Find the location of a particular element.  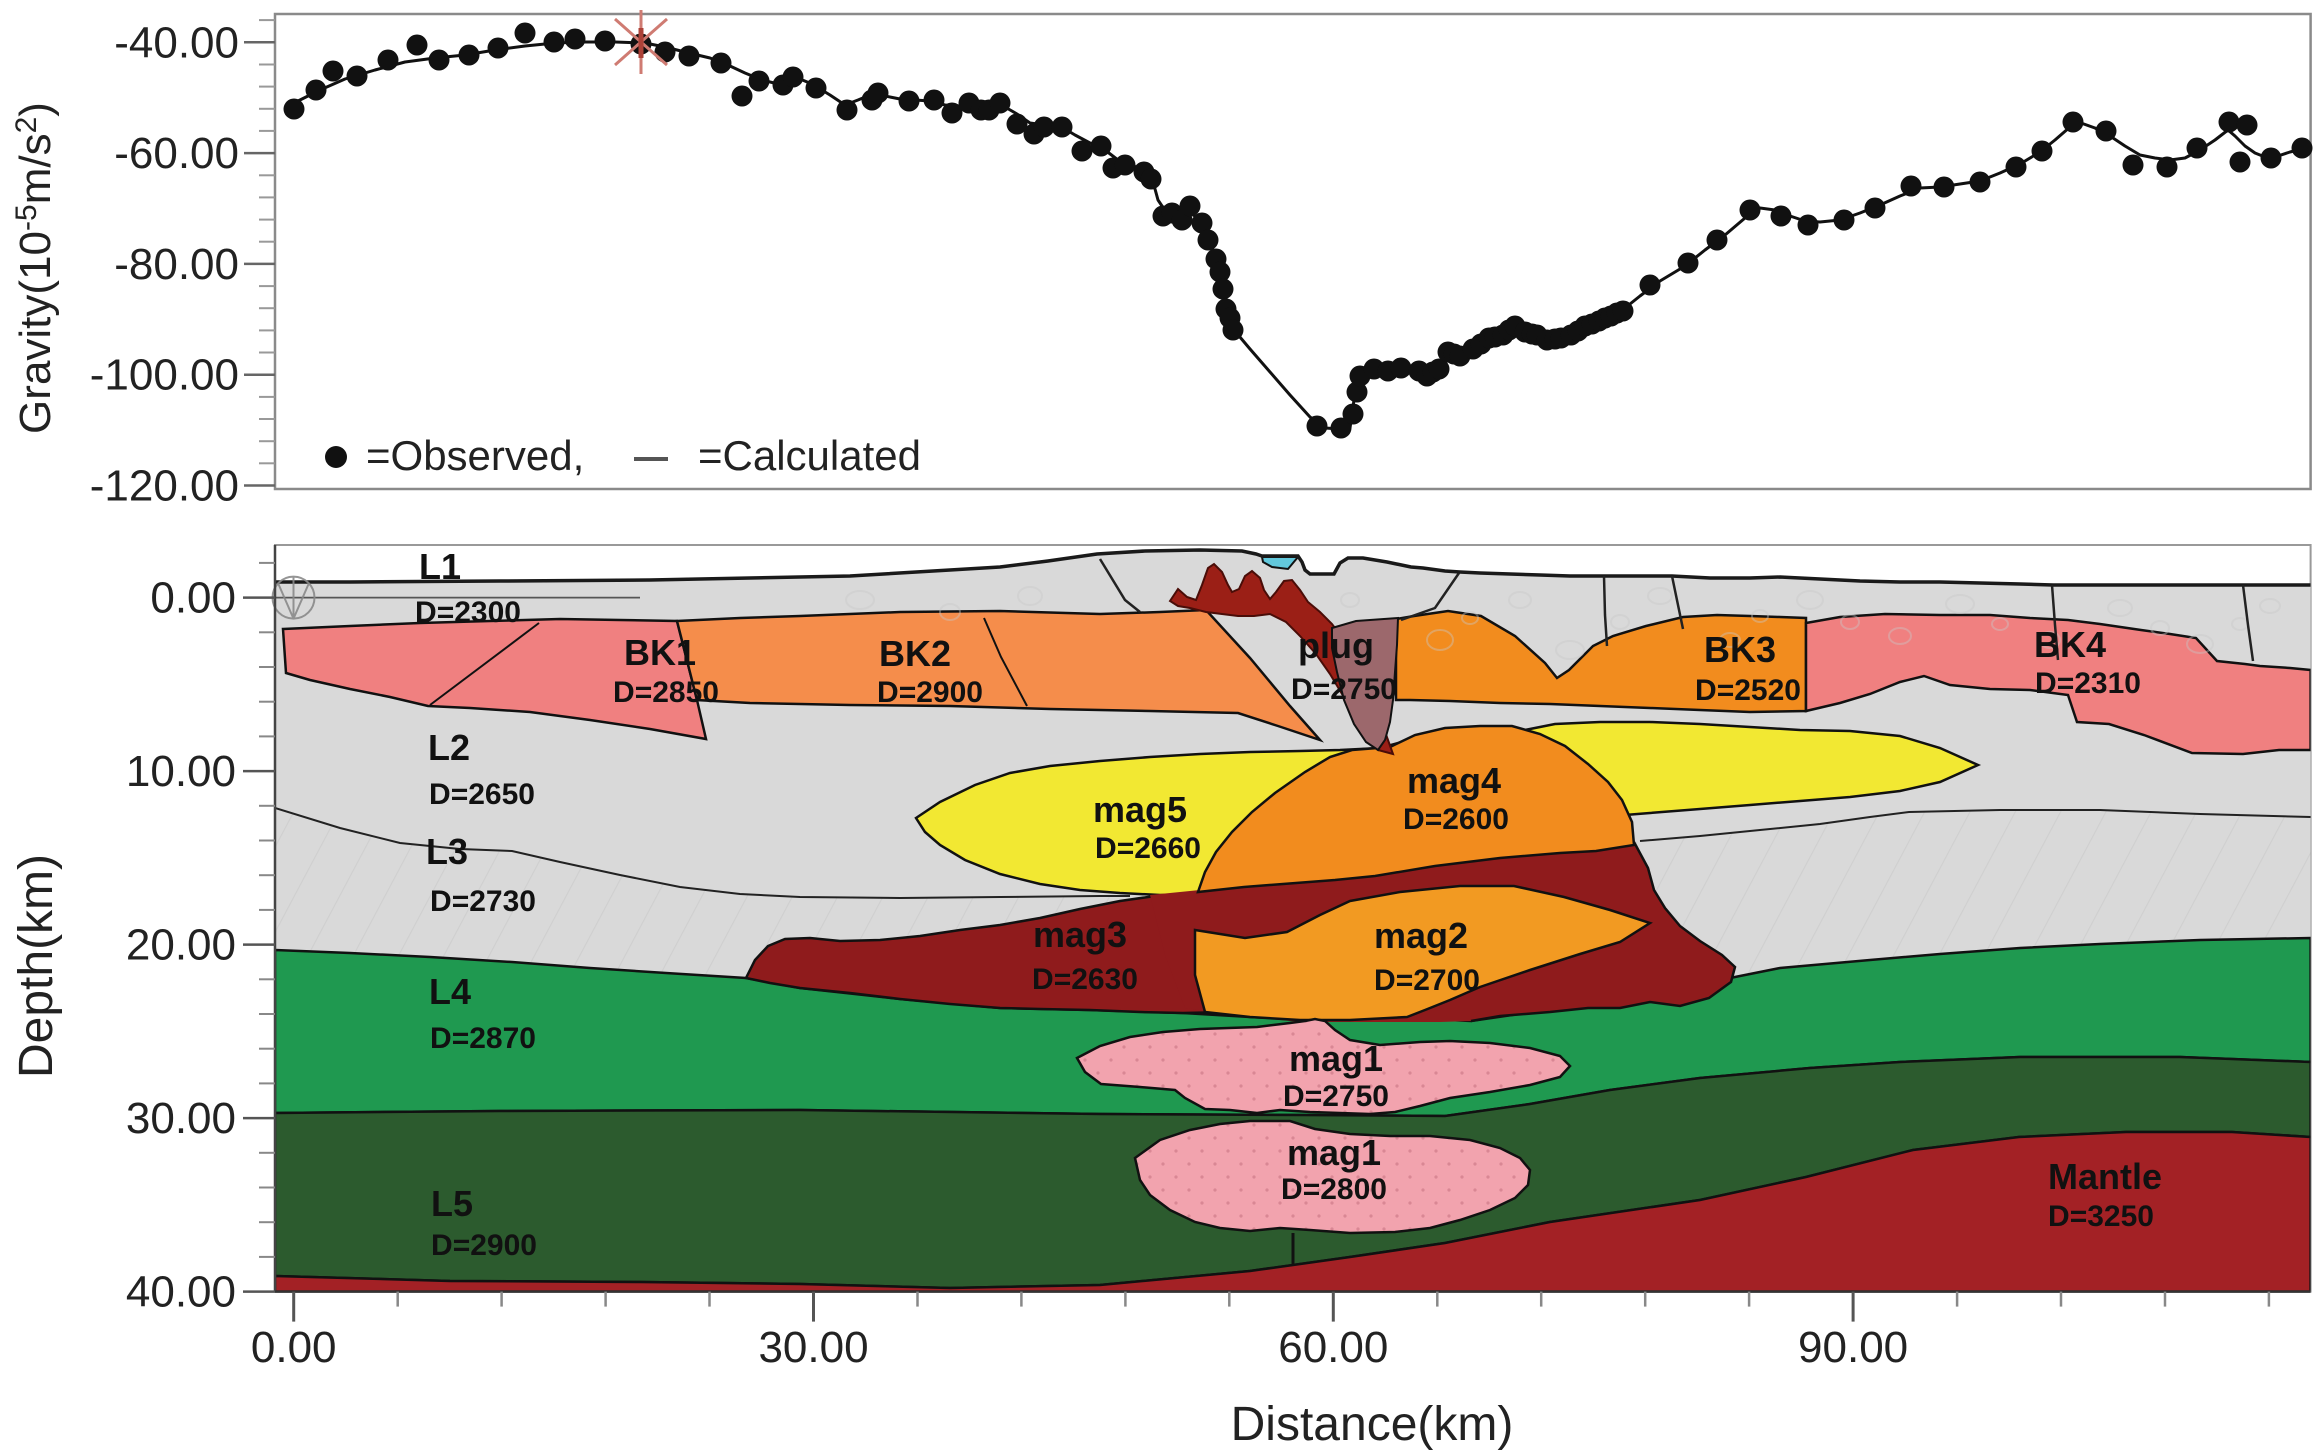

svg-text: BK4 is located at coordinates (2070, 644).